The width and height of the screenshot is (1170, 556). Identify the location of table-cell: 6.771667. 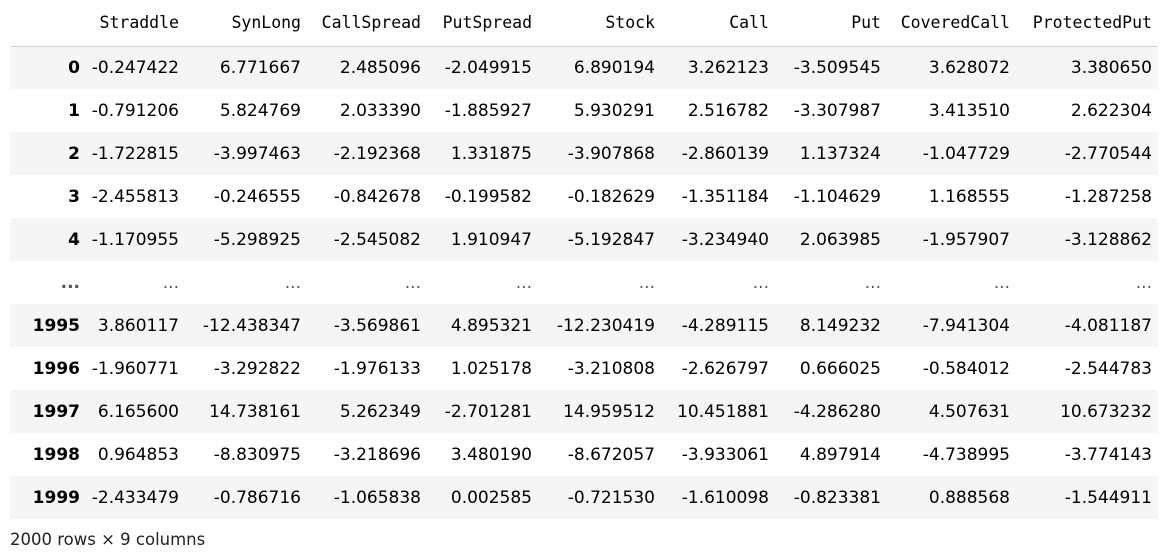
(260, 67).